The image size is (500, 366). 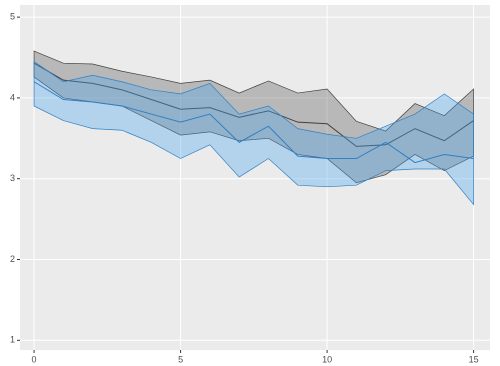 I want to click on y-tick-label: 1, so click(x=12, y=340).